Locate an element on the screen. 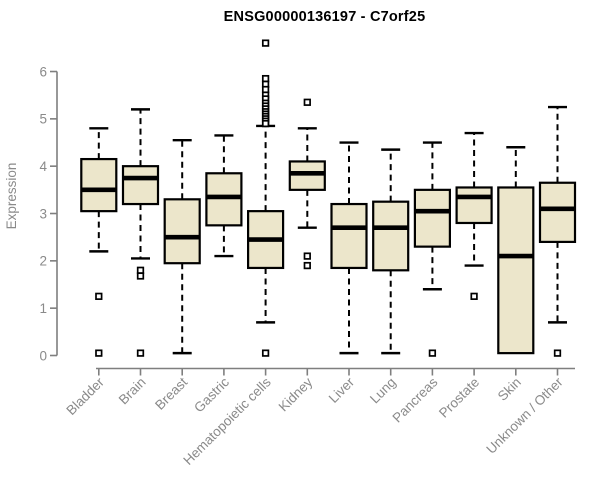 This screenshot has width=600, height=500. boxplot-gastric is located at coordinates (224, 196).